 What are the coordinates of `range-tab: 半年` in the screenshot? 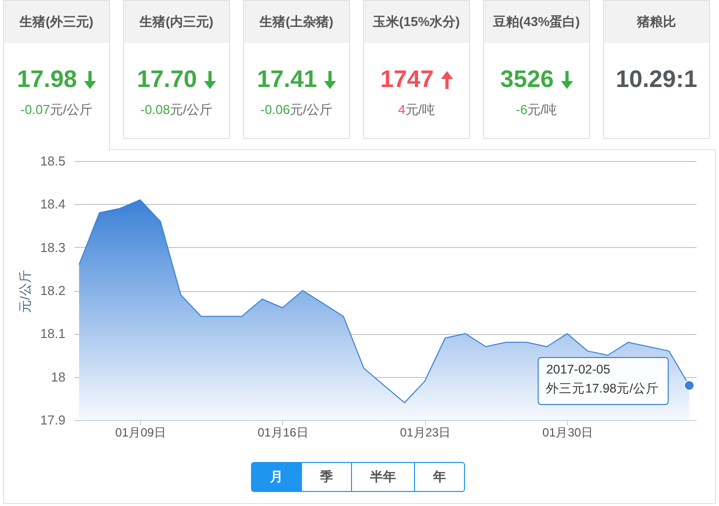 It's located at (382, 477).